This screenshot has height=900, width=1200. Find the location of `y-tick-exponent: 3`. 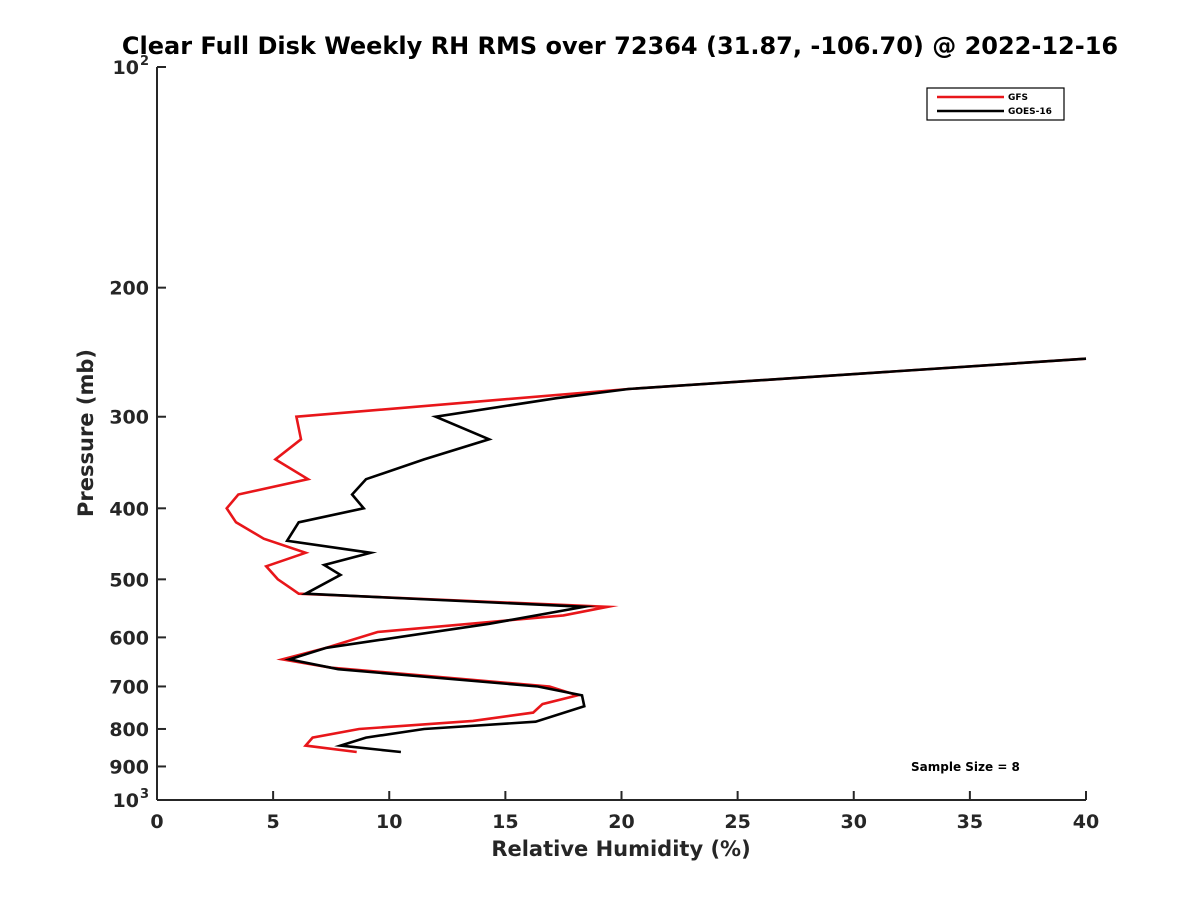

y-tick-exponent: 3 is located at coordinates (144, 794).